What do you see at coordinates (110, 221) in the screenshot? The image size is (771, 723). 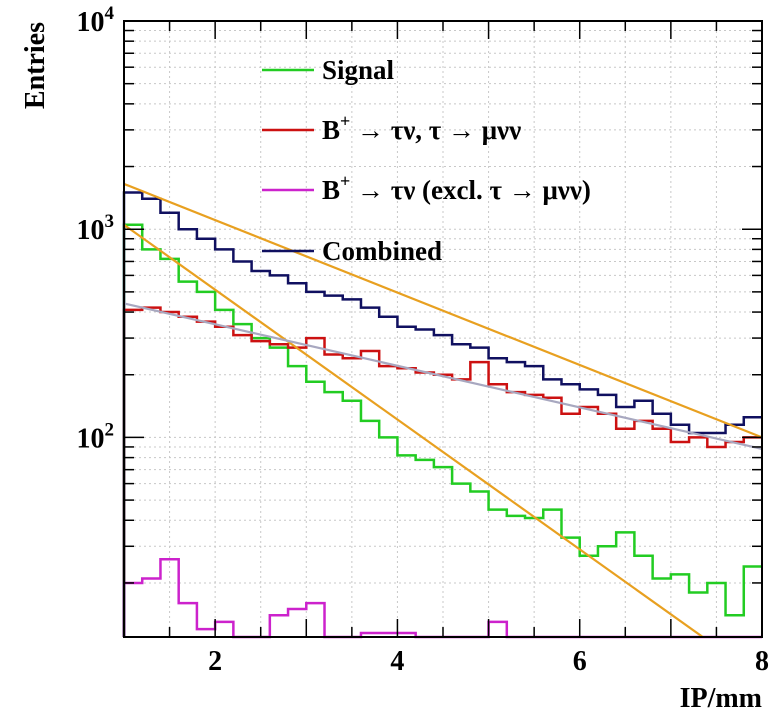 I see `y-tick-exponent: 3` at bounding box center [110, 221].